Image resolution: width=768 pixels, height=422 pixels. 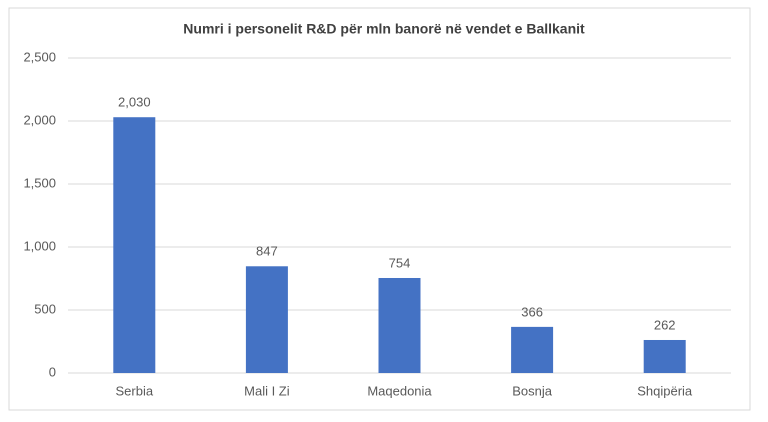 I want to click on y-tick-label: 1,500, so click(x=39, y=182).